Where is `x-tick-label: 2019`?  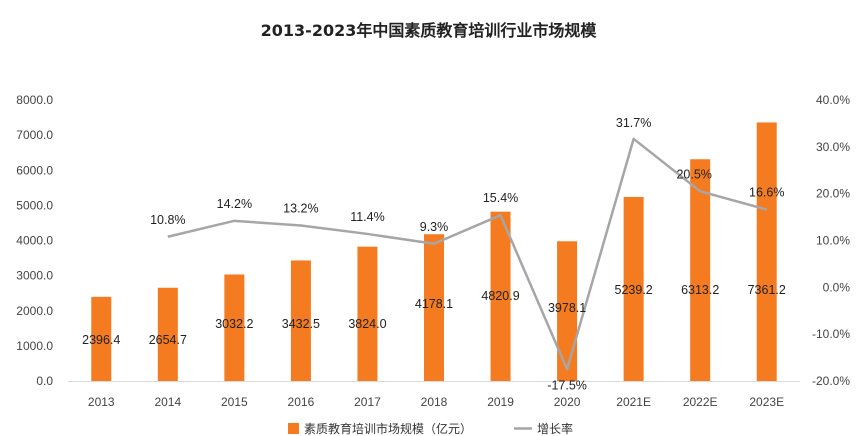
x-tick-label: 2019 is located at coordinates (500, 402).